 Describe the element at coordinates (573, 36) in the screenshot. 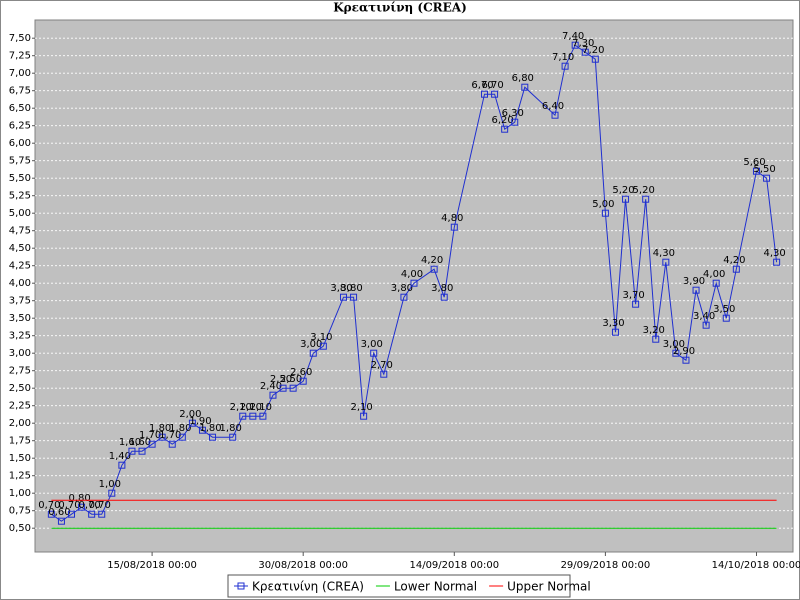

I see `value-label: 7,40` at that location.